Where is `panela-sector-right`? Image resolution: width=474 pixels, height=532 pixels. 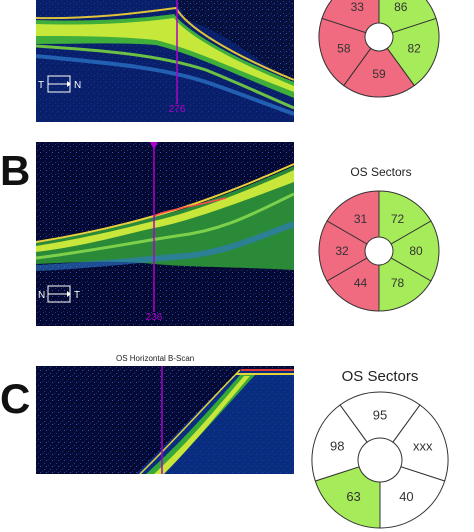 panela-sector-right is located at coordinates (413, 52).